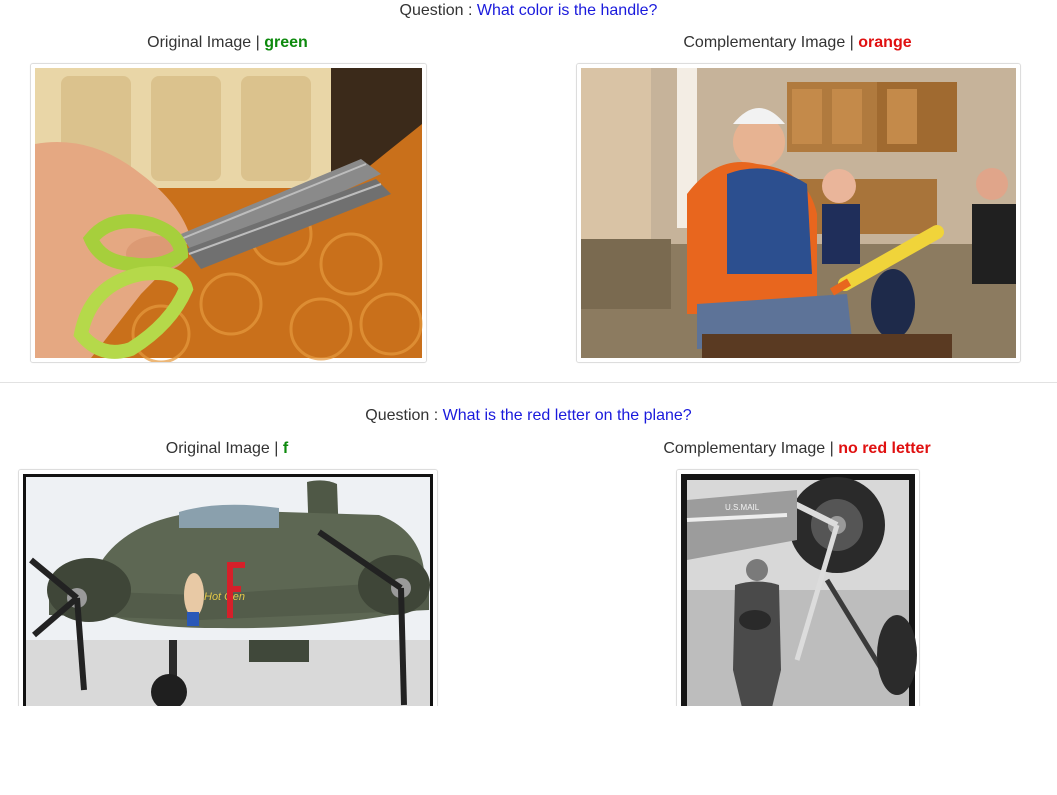 The image size is (1057, 795). What do you see at coordinates (884, 448) in the screenshot?
I see `complementary-answer-2: no red letter` at bounding box center [884, 448].